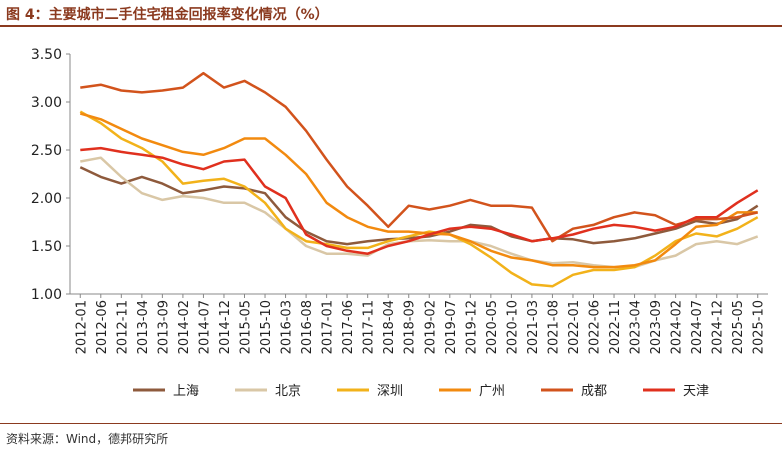 The height and width of the screenshot is (462, 782). What do you see at coordinates (492, 327) in the screenshot?
I see `x-tick-label: 2020-05` at bounding box center [492, 327].